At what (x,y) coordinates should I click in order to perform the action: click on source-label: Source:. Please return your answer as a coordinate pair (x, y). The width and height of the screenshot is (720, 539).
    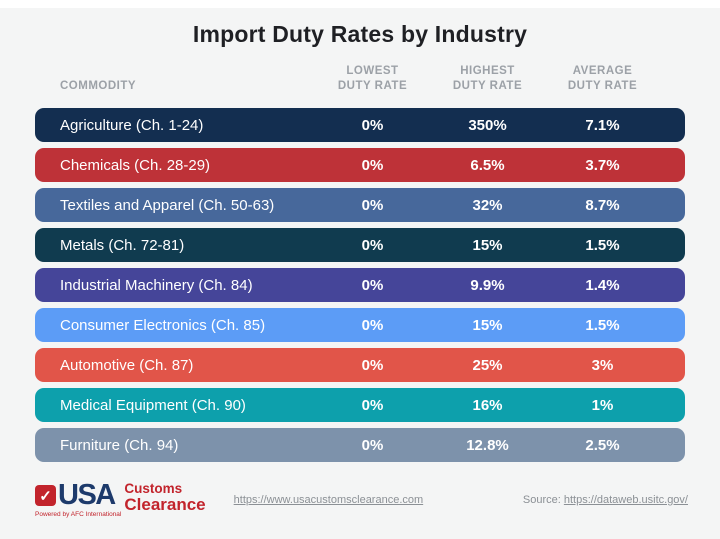
    Looking at the image, I should click on (541, 499).